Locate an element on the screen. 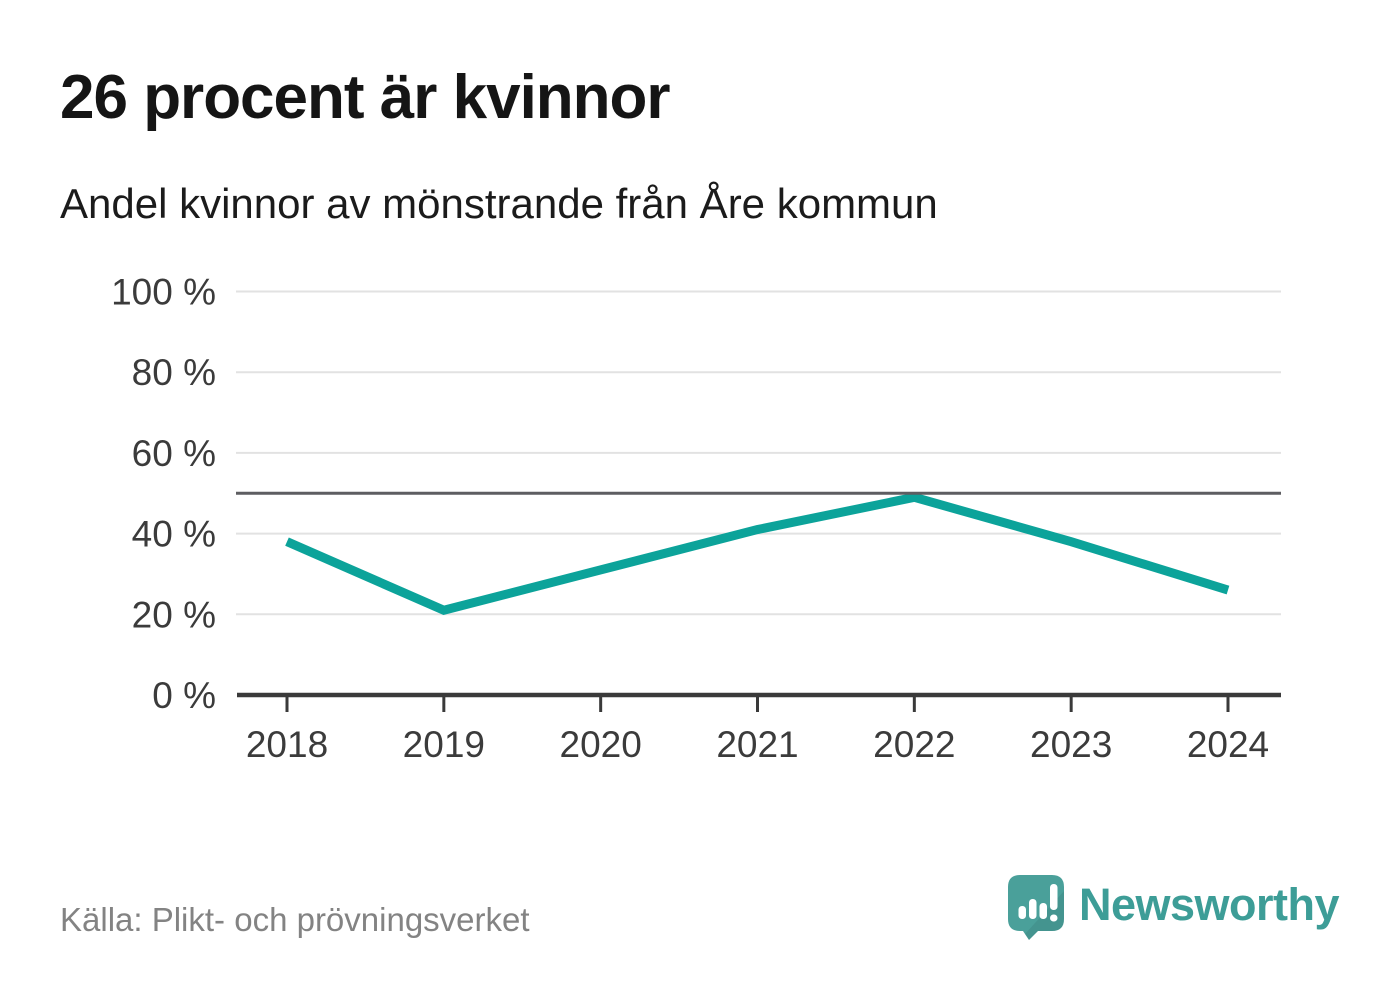 This screenshot has height=999, width=1382. y-tick-label: 100 % is located at coordinates (163, 292).